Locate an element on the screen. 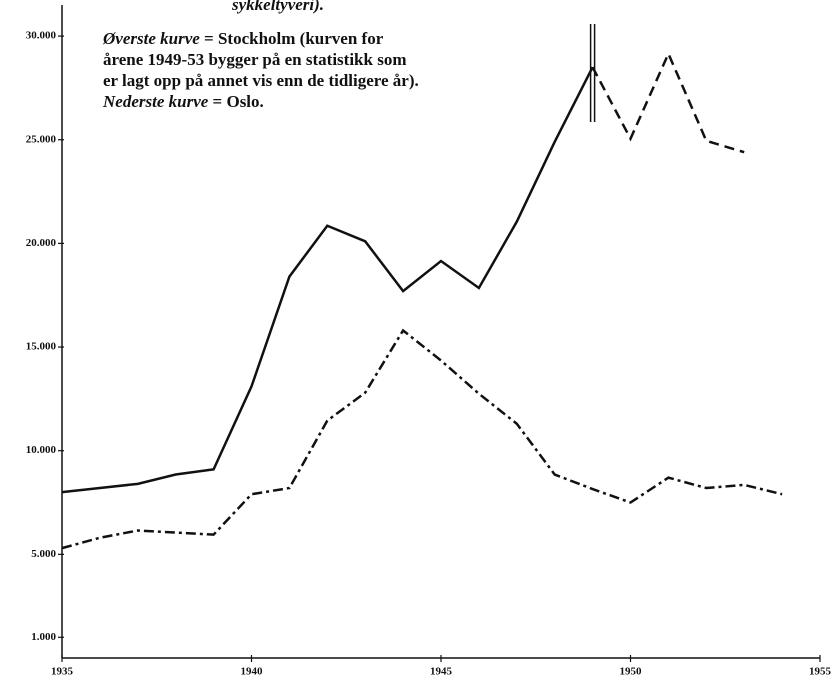  note-segment: Øverste kurve is located at coordinates (151, 38).